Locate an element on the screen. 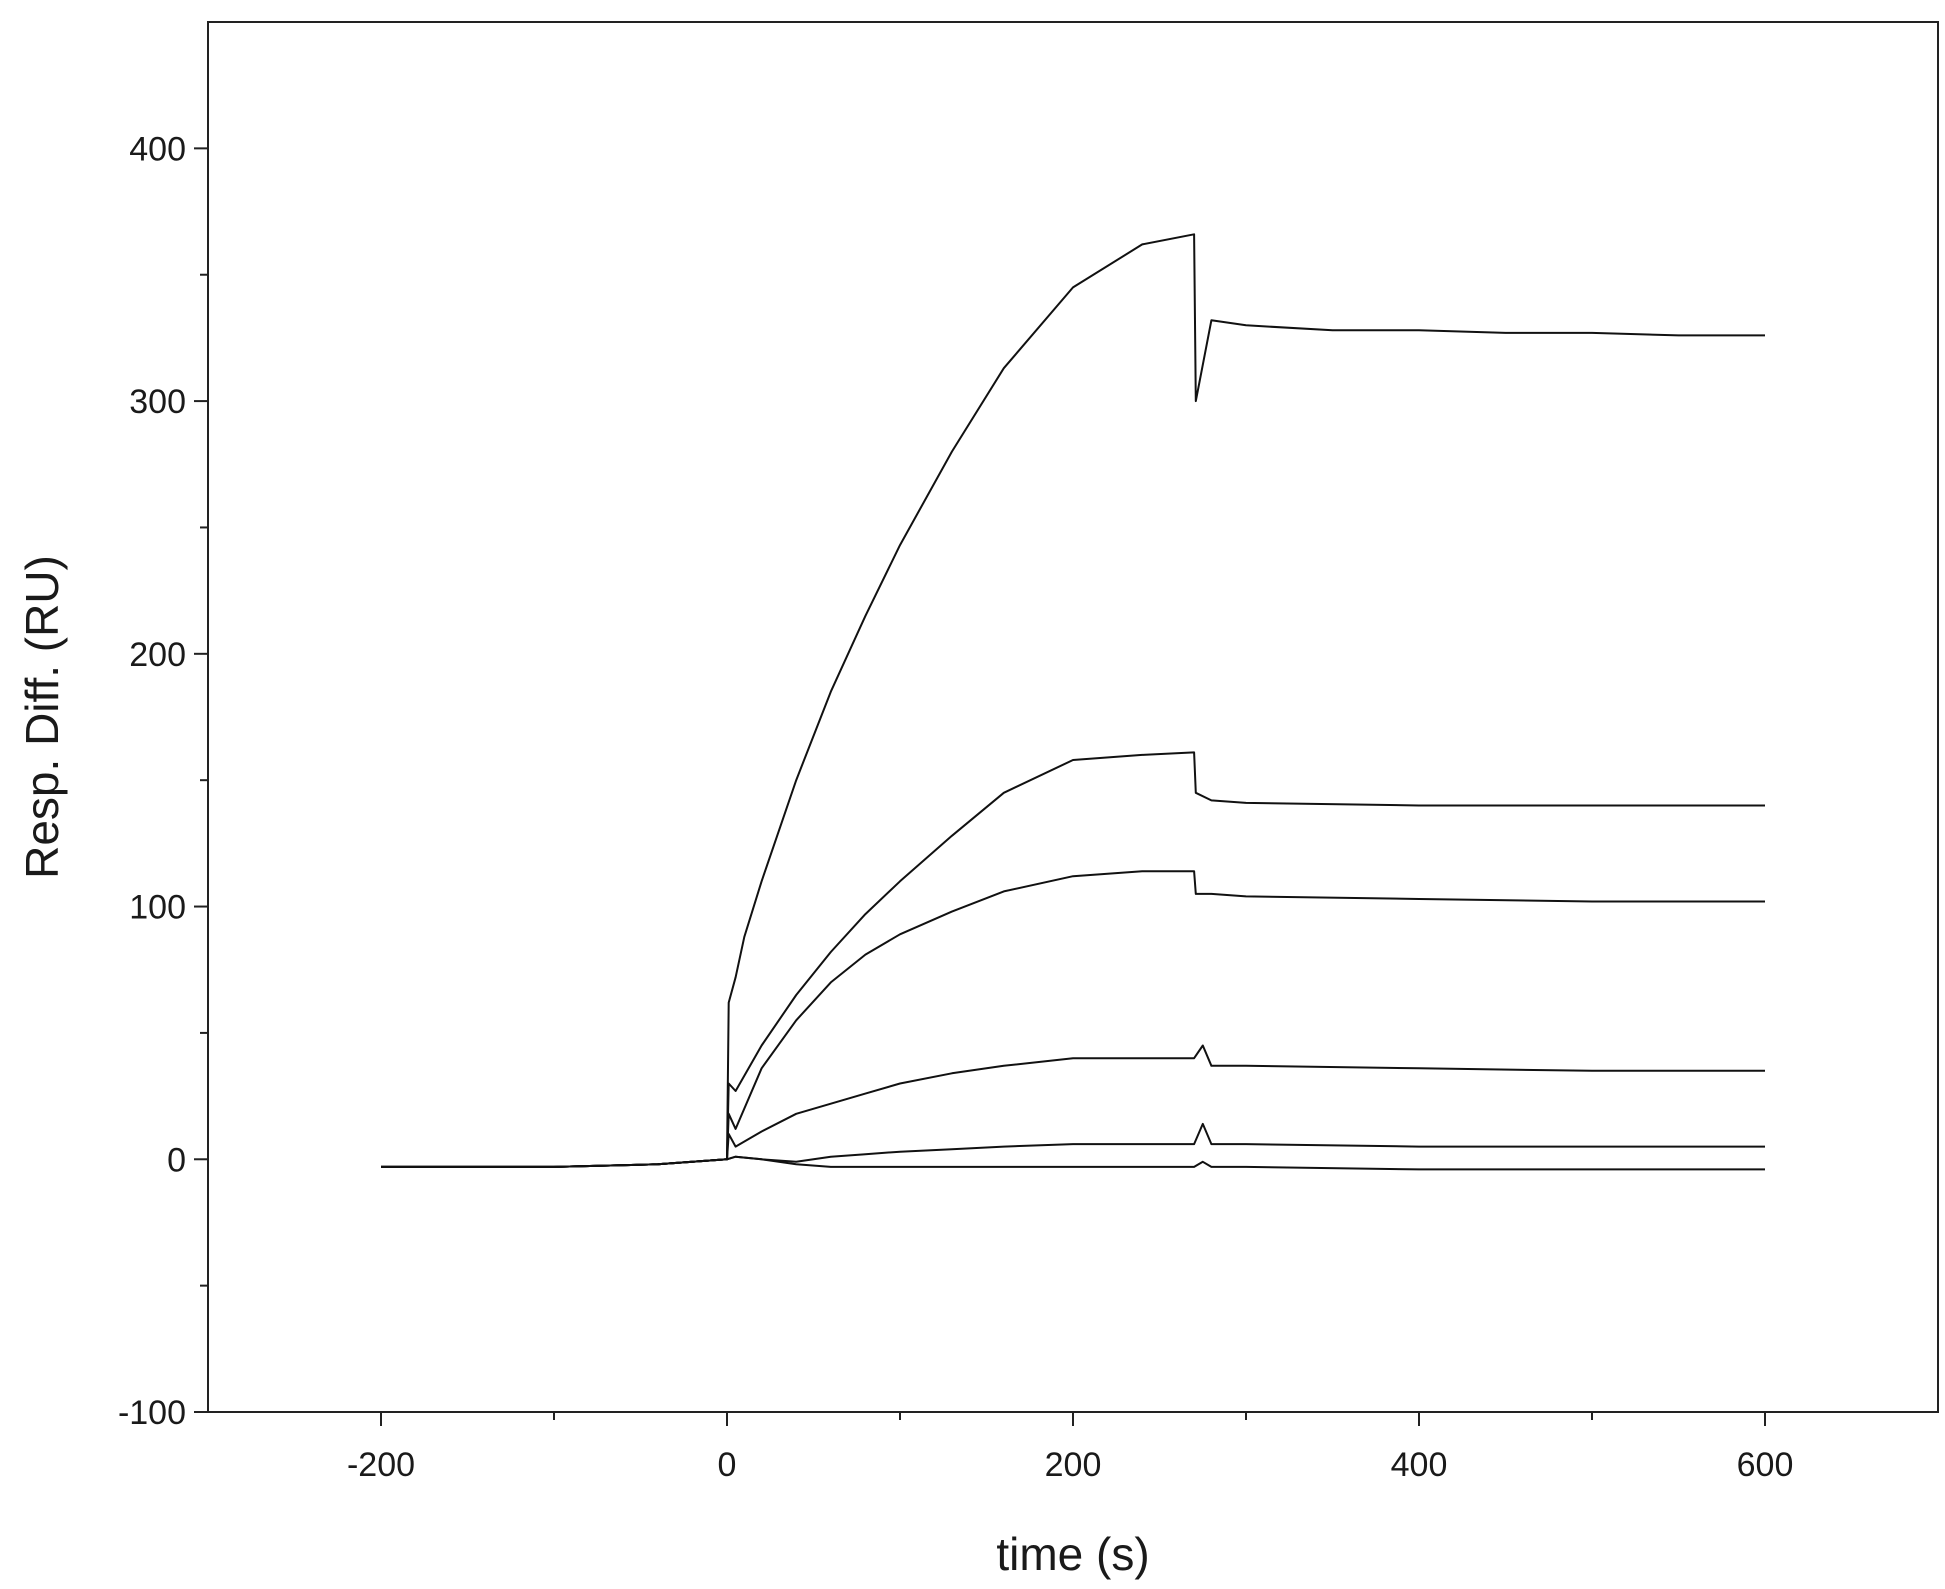 This screenshot has width=1945, height=1589. y-tick-label: -100 is located at coordinates (152, 1413).